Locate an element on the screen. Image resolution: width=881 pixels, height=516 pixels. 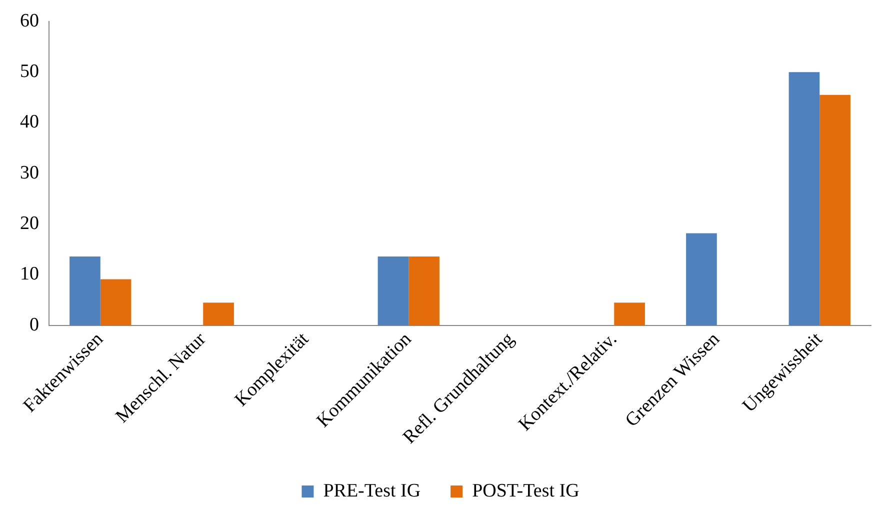
y-tick-label: 50 is located at coordinates (29, 71).